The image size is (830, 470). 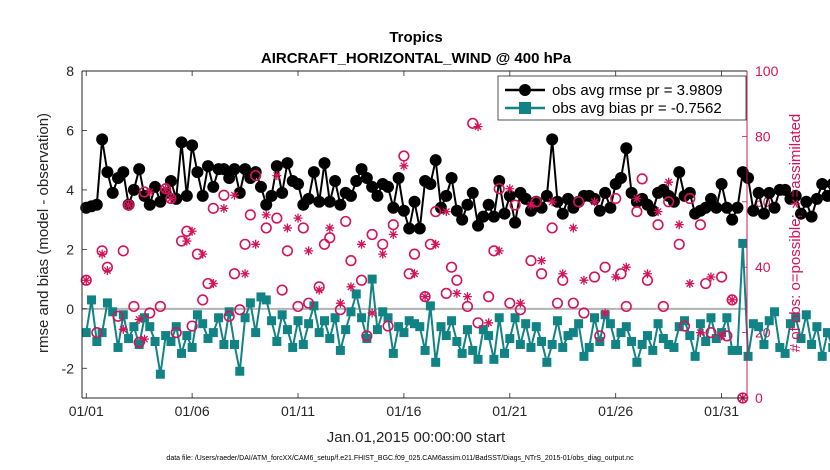 I want to click on x-tick-label: 01/01, so click(x=86, y=411).